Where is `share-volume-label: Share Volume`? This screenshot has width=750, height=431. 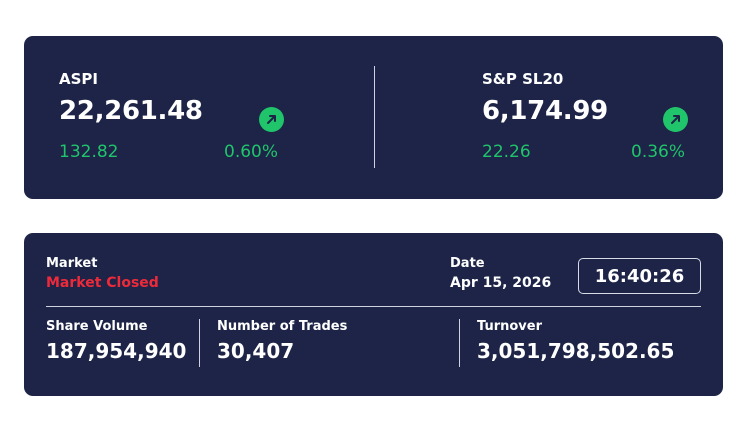
share-volume-label: Share Volume is located at coordinates (97, 326).